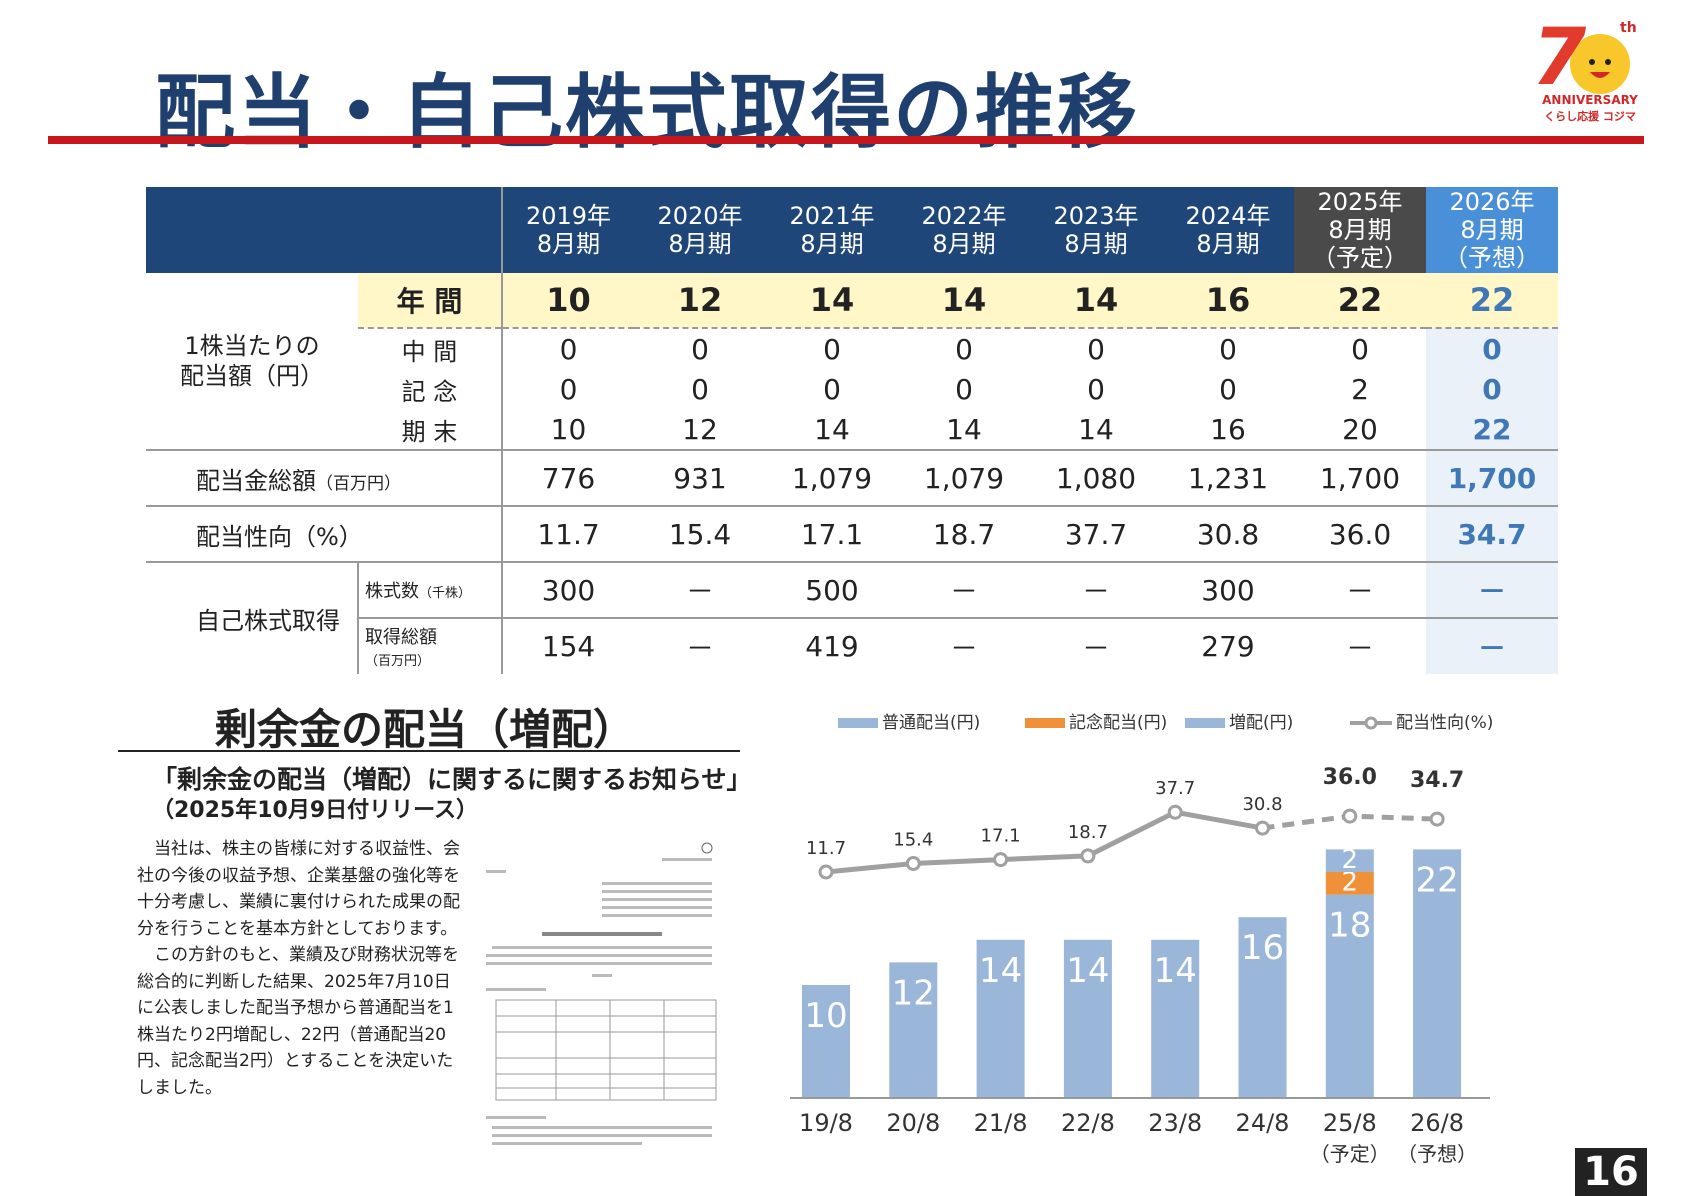  I want to click on total-value: 1,700, so click(1360, 478).